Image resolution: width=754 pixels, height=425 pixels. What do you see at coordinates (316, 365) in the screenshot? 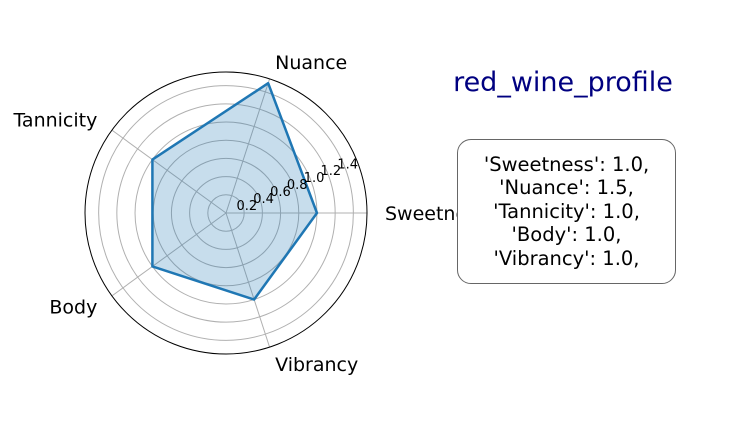
I see `axis-label-vibrancy: Vibrancy` at bounding box center [316, 365].